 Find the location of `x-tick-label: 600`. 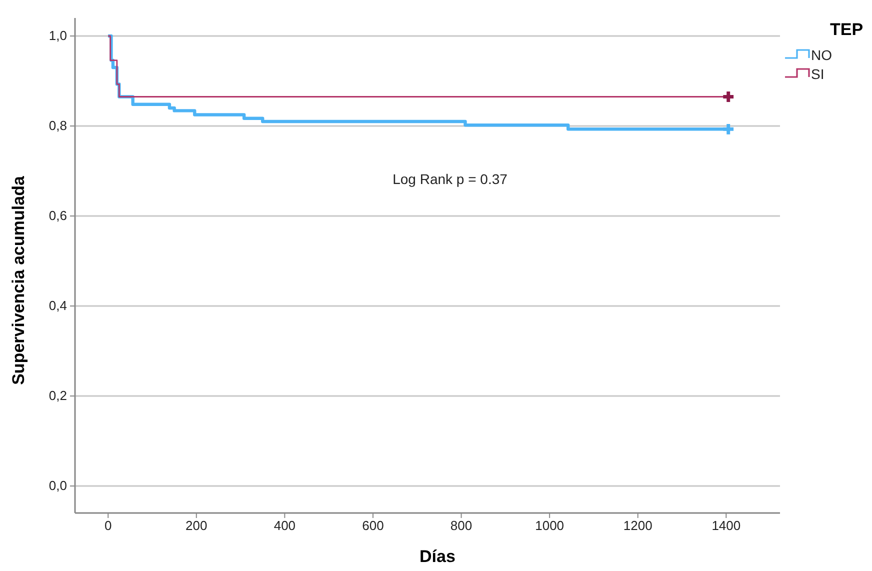

x-tick-label: 600 is located at coordinates (373, 526).